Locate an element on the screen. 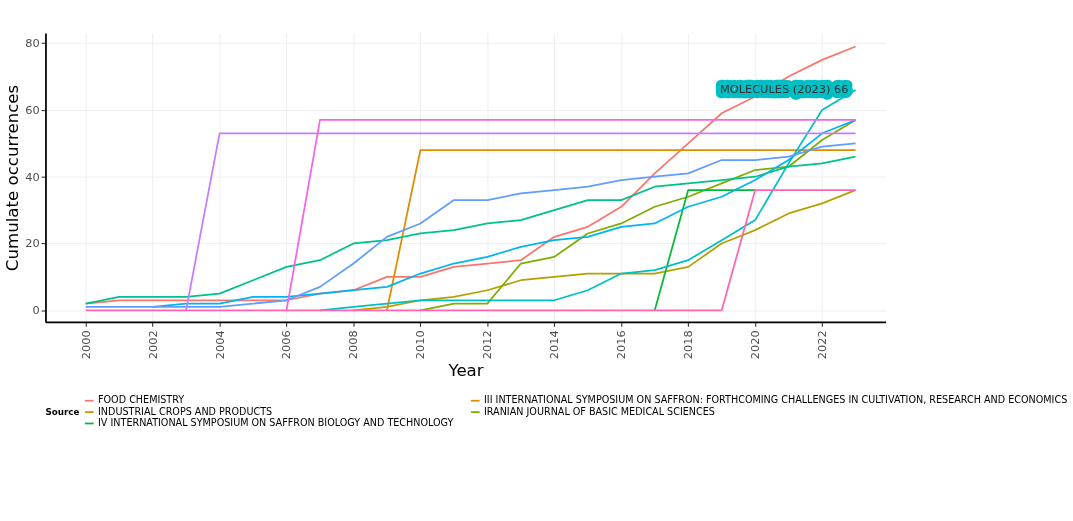 This screenshot has height=521, width=1073. legend-label: FOOD CHEMISTRY is located at coordinates (141, 400).